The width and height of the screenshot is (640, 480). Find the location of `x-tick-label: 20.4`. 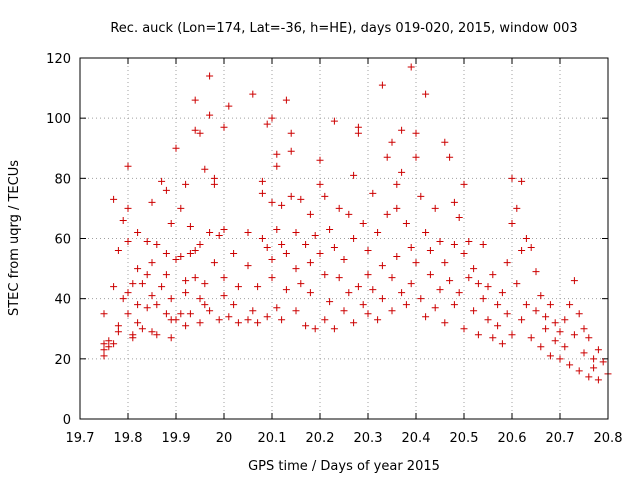

x-tick-label: 20.4 is located at coordinates (416, 438).